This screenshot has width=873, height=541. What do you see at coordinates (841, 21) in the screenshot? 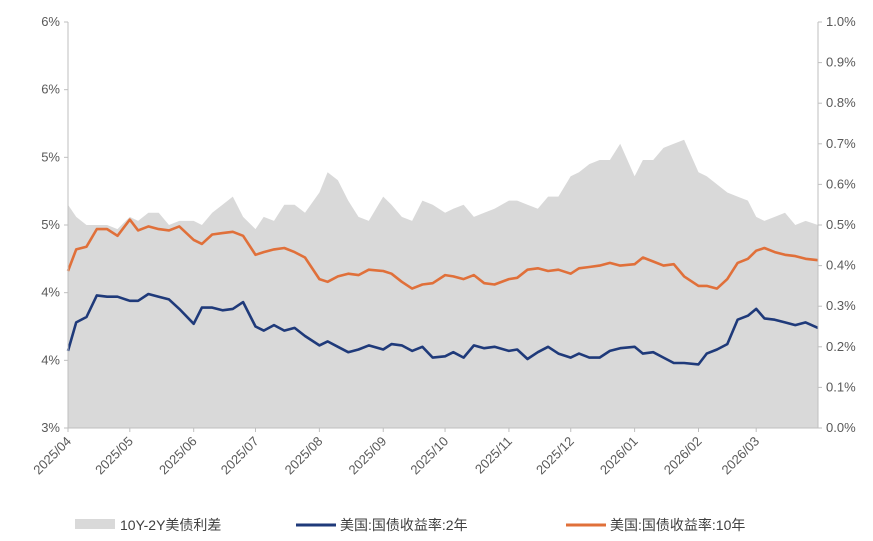
I see `right-tick-label: 1.0%` at bounding box center [841, 21].